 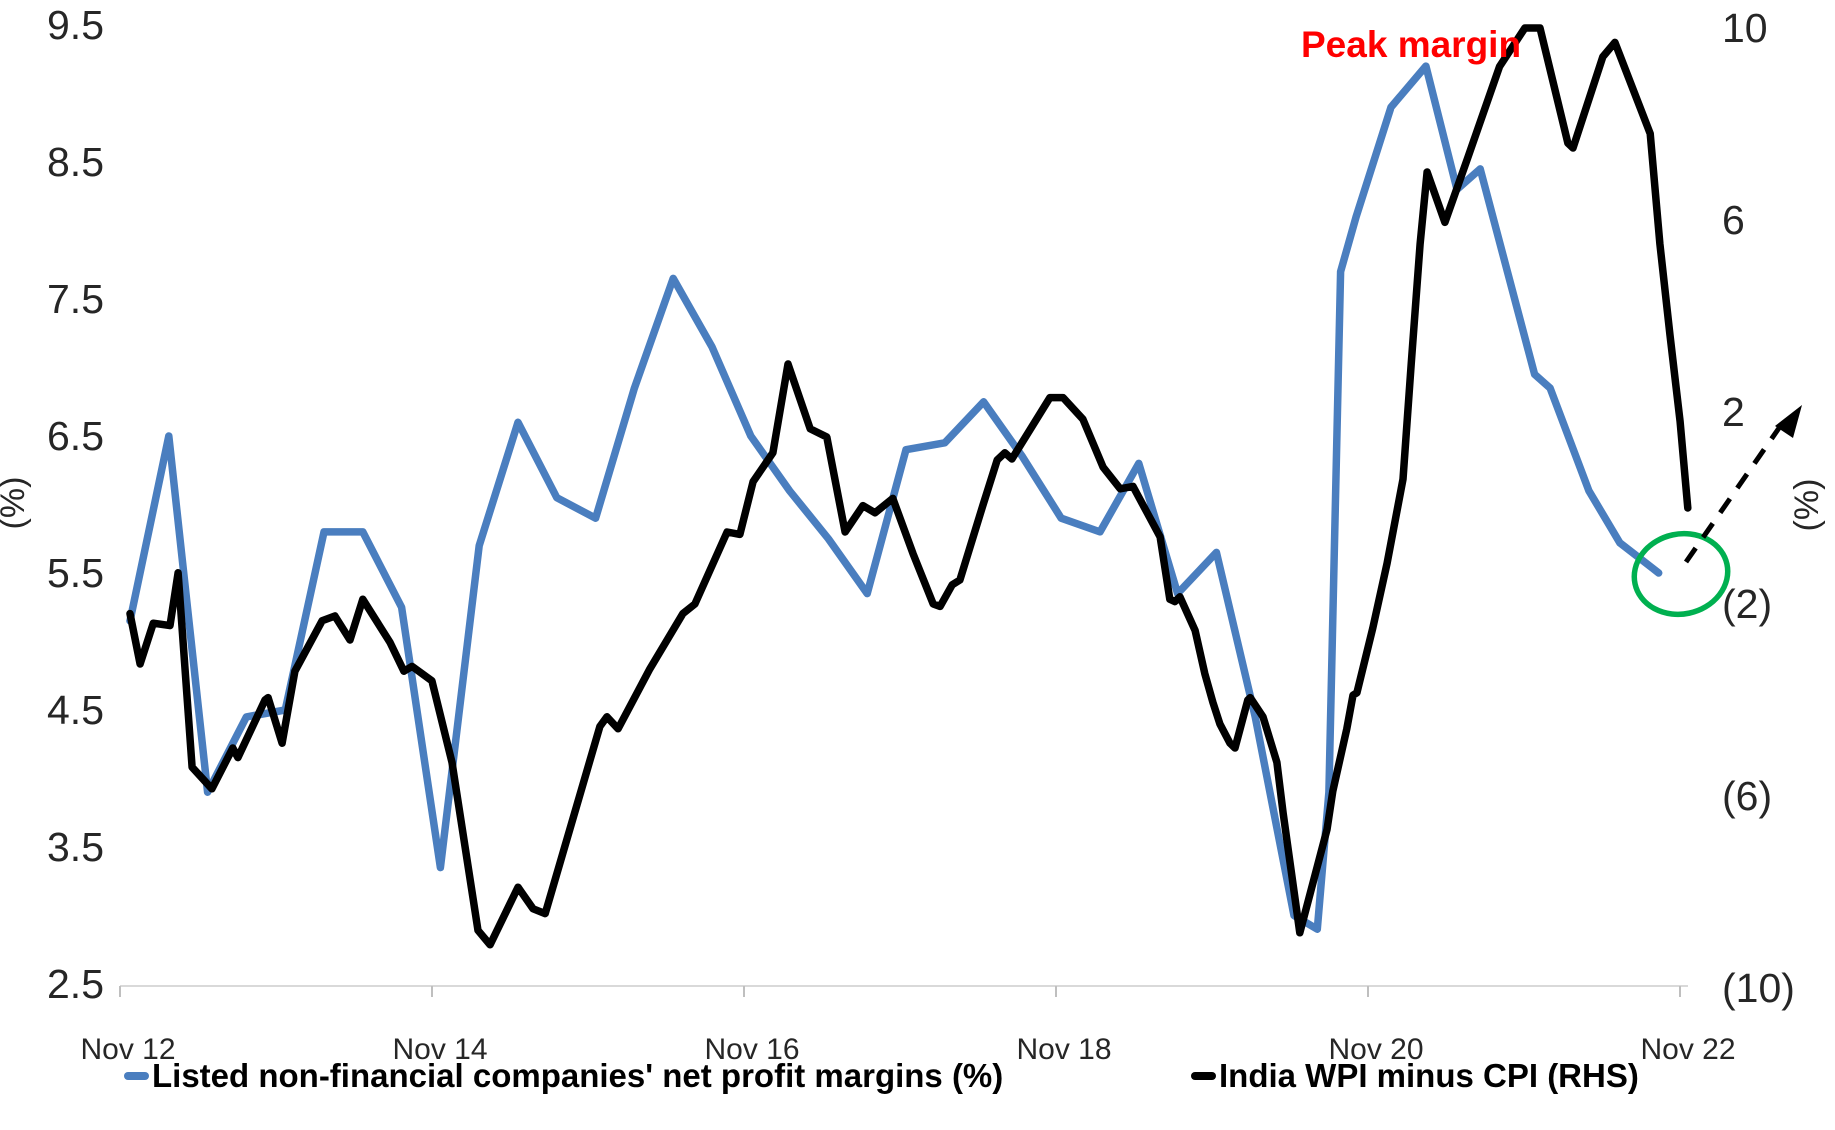 I want to click on y-axis-right-label: 6, so click(x=1733, y=220).